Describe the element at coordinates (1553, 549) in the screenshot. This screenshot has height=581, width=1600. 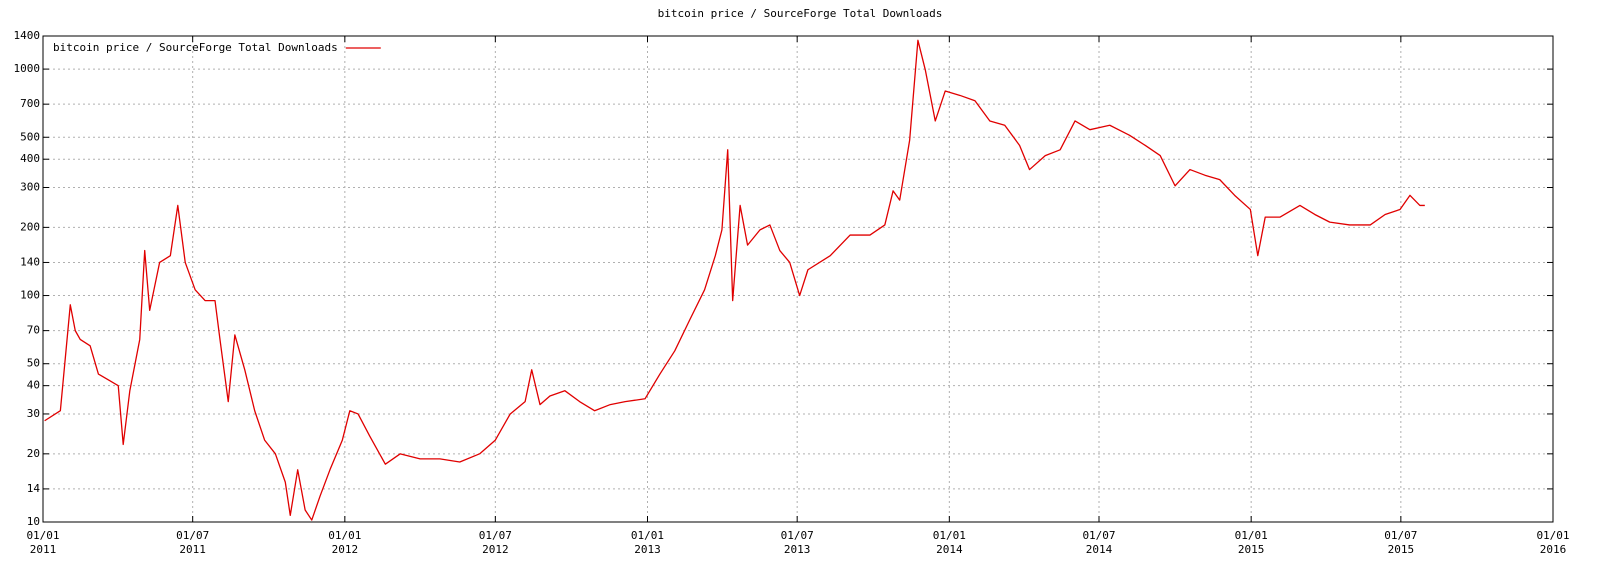
I see `x-tick-label: 2016` at that location.